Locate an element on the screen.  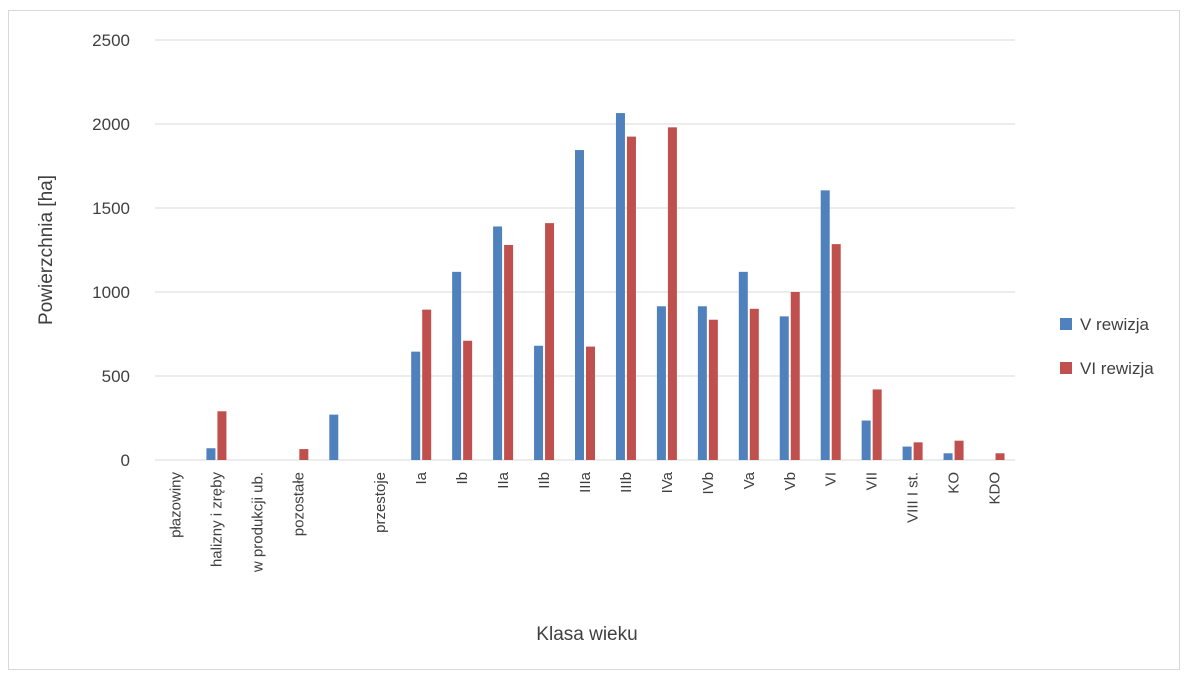
y-axis-ticks: 0 500 1000 1500 2000 2500 is located at coordinates (111, 250).